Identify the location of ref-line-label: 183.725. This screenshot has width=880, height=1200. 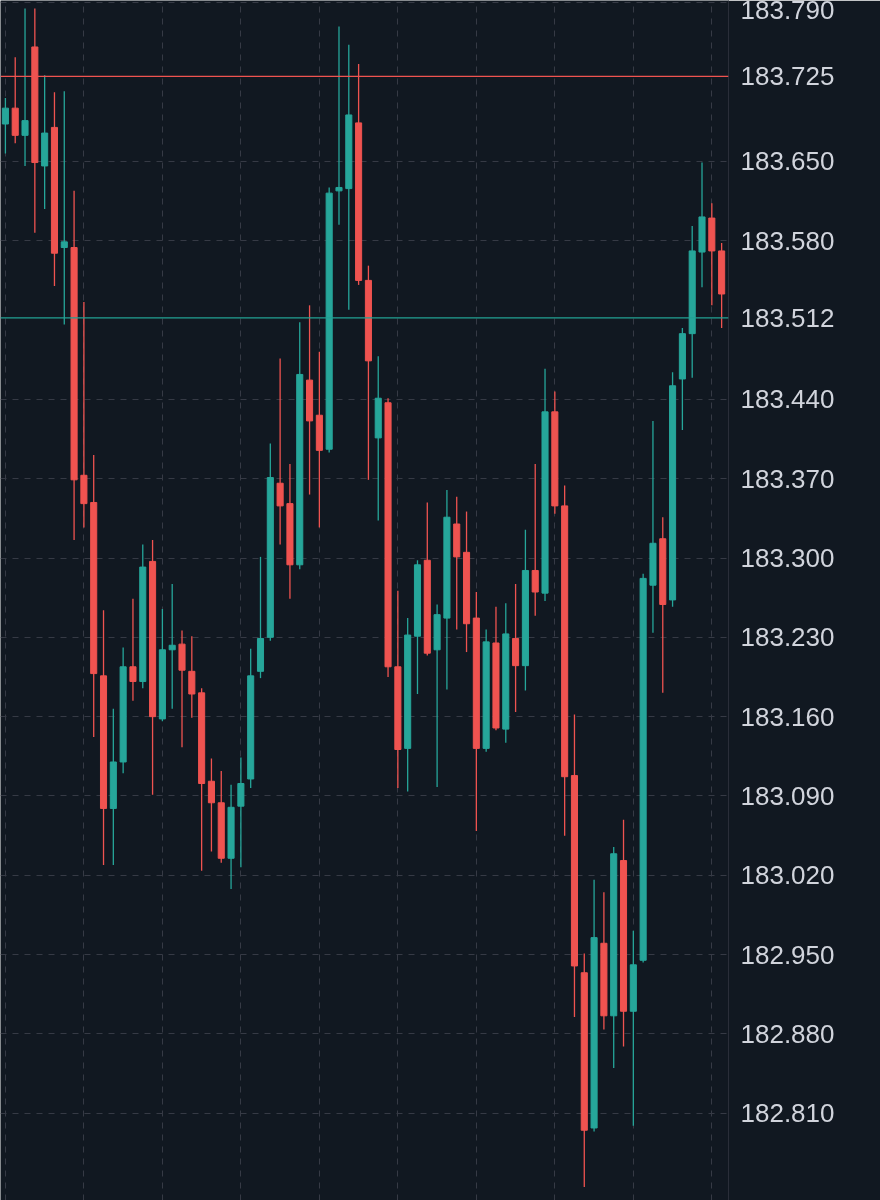
(787, 76).